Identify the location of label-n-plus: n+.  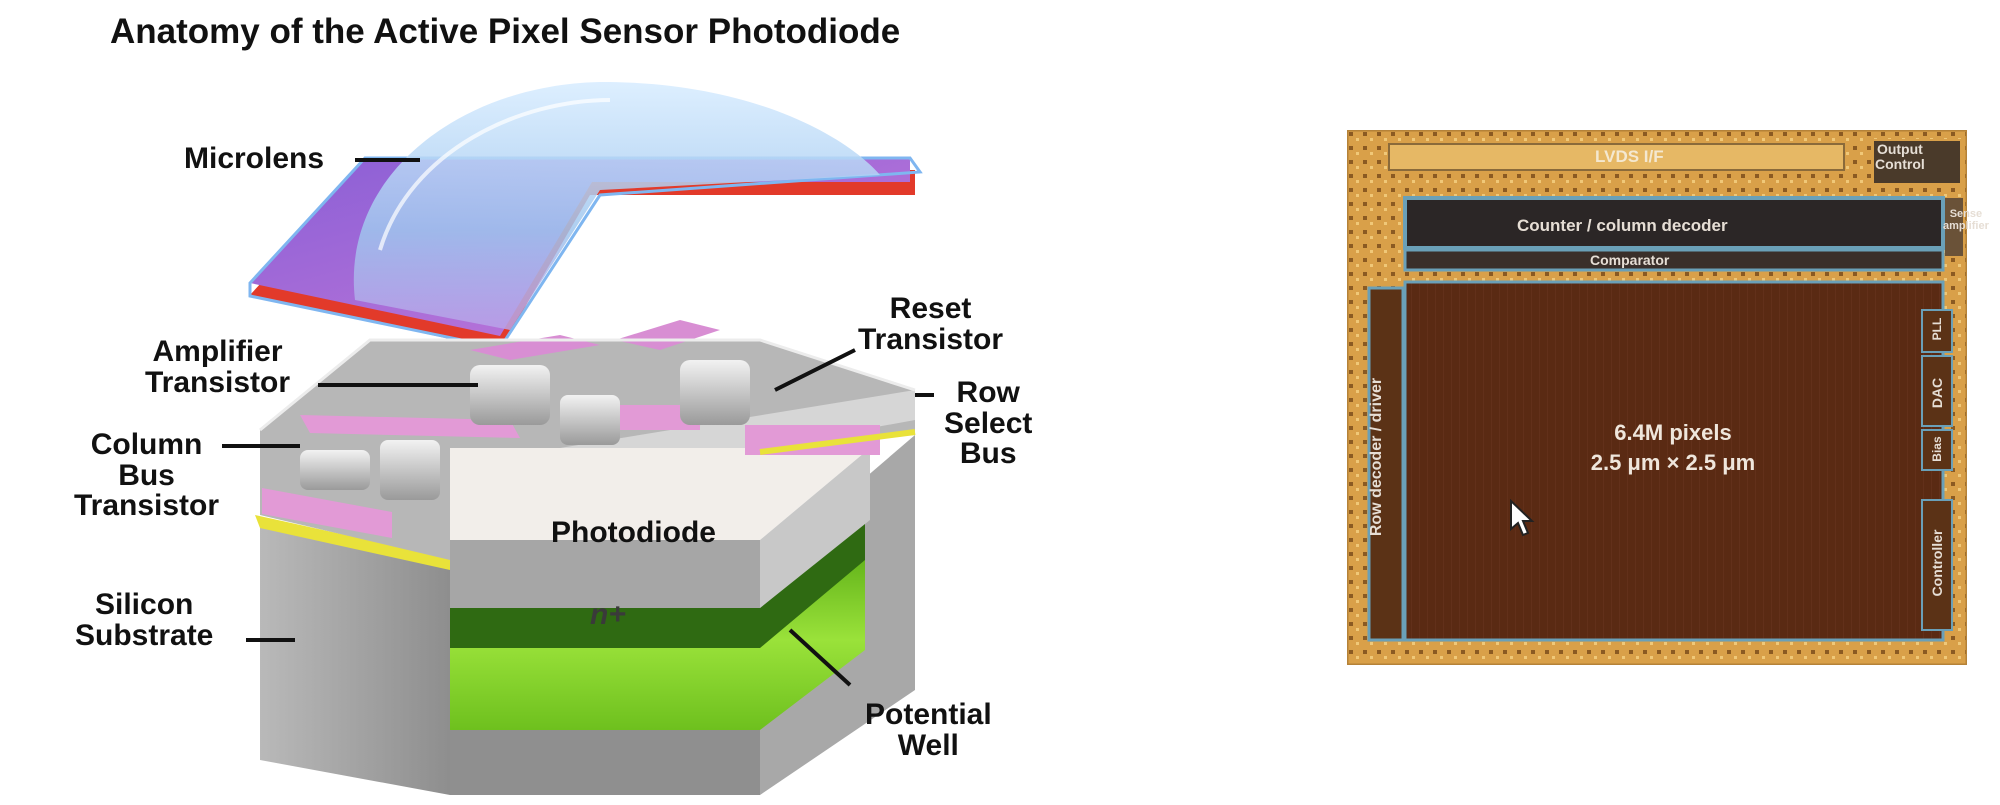
(608, 614).